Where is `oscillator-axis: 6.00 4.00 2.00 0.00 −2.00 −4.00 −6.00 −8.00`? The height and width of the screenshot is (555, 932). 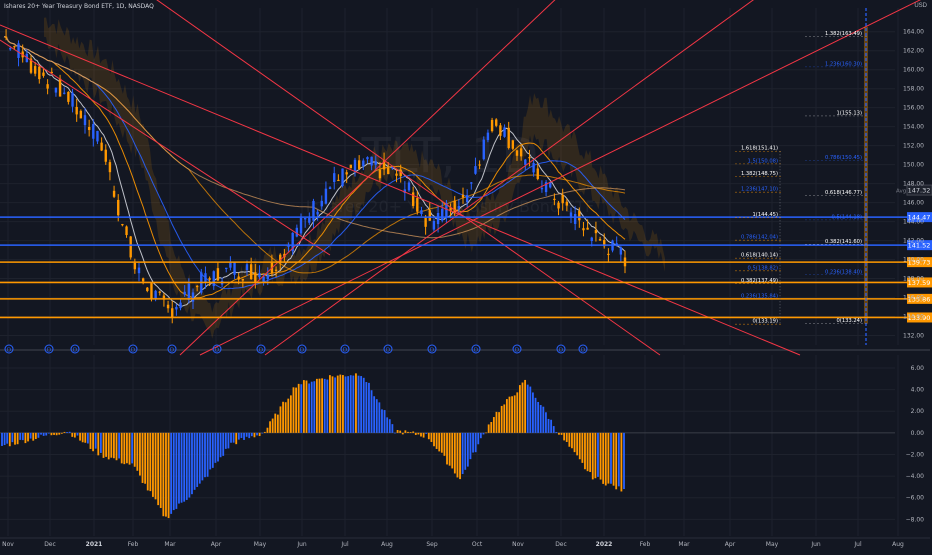 oscillator-axis: 6.00 4.00 2.00 0.00 −2.00 −4.00 −6.00 −8.00 is located at coordinates (915, 444).